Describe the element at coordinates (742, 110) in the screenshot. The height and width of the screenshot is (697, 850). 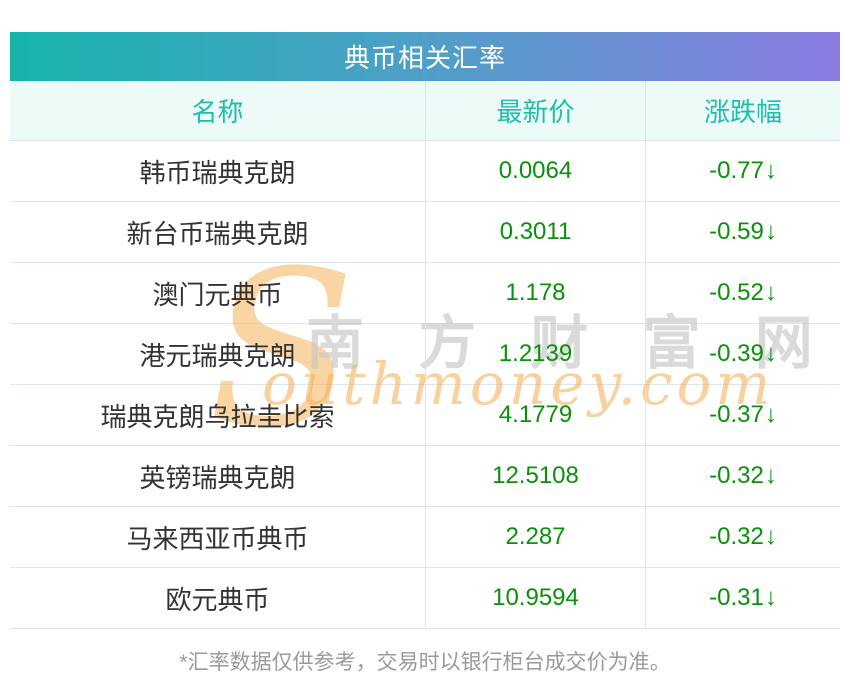
I see `column-header-change: 涨跌幅` at that location.